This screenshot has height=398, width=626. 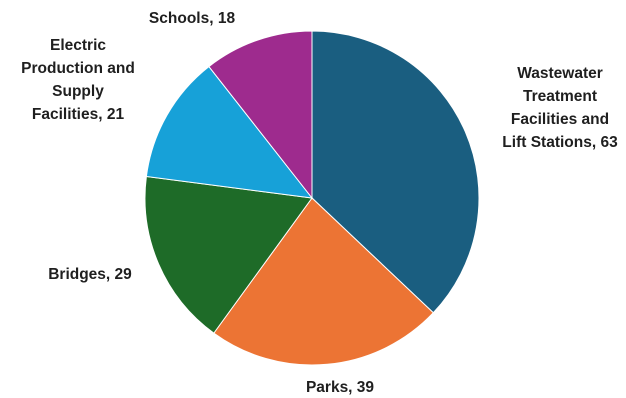 I want to click on slice-label-parks: Parks, 39, so click(x=340, y=387).